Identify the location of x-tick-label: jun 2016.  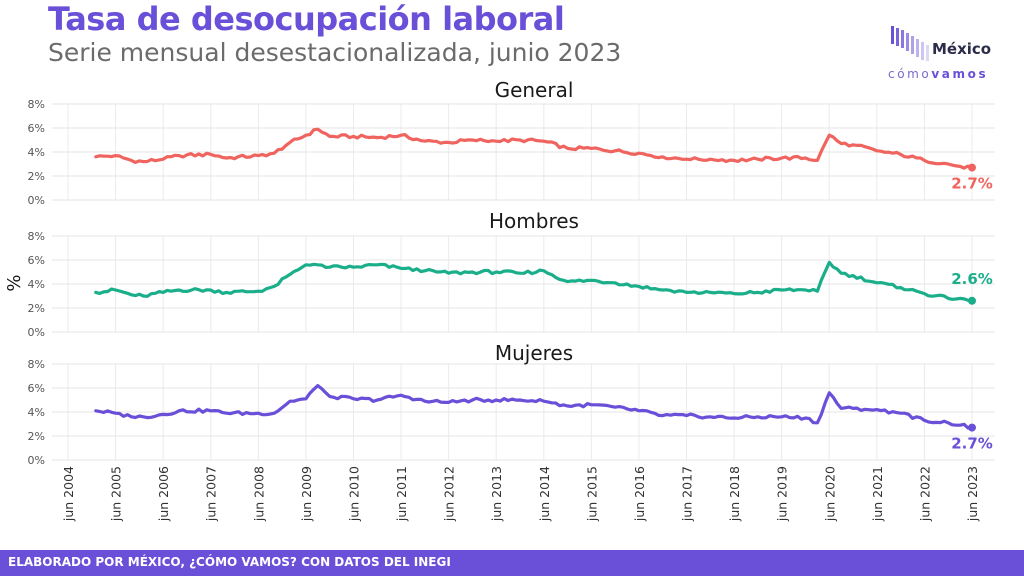
(639, 494).